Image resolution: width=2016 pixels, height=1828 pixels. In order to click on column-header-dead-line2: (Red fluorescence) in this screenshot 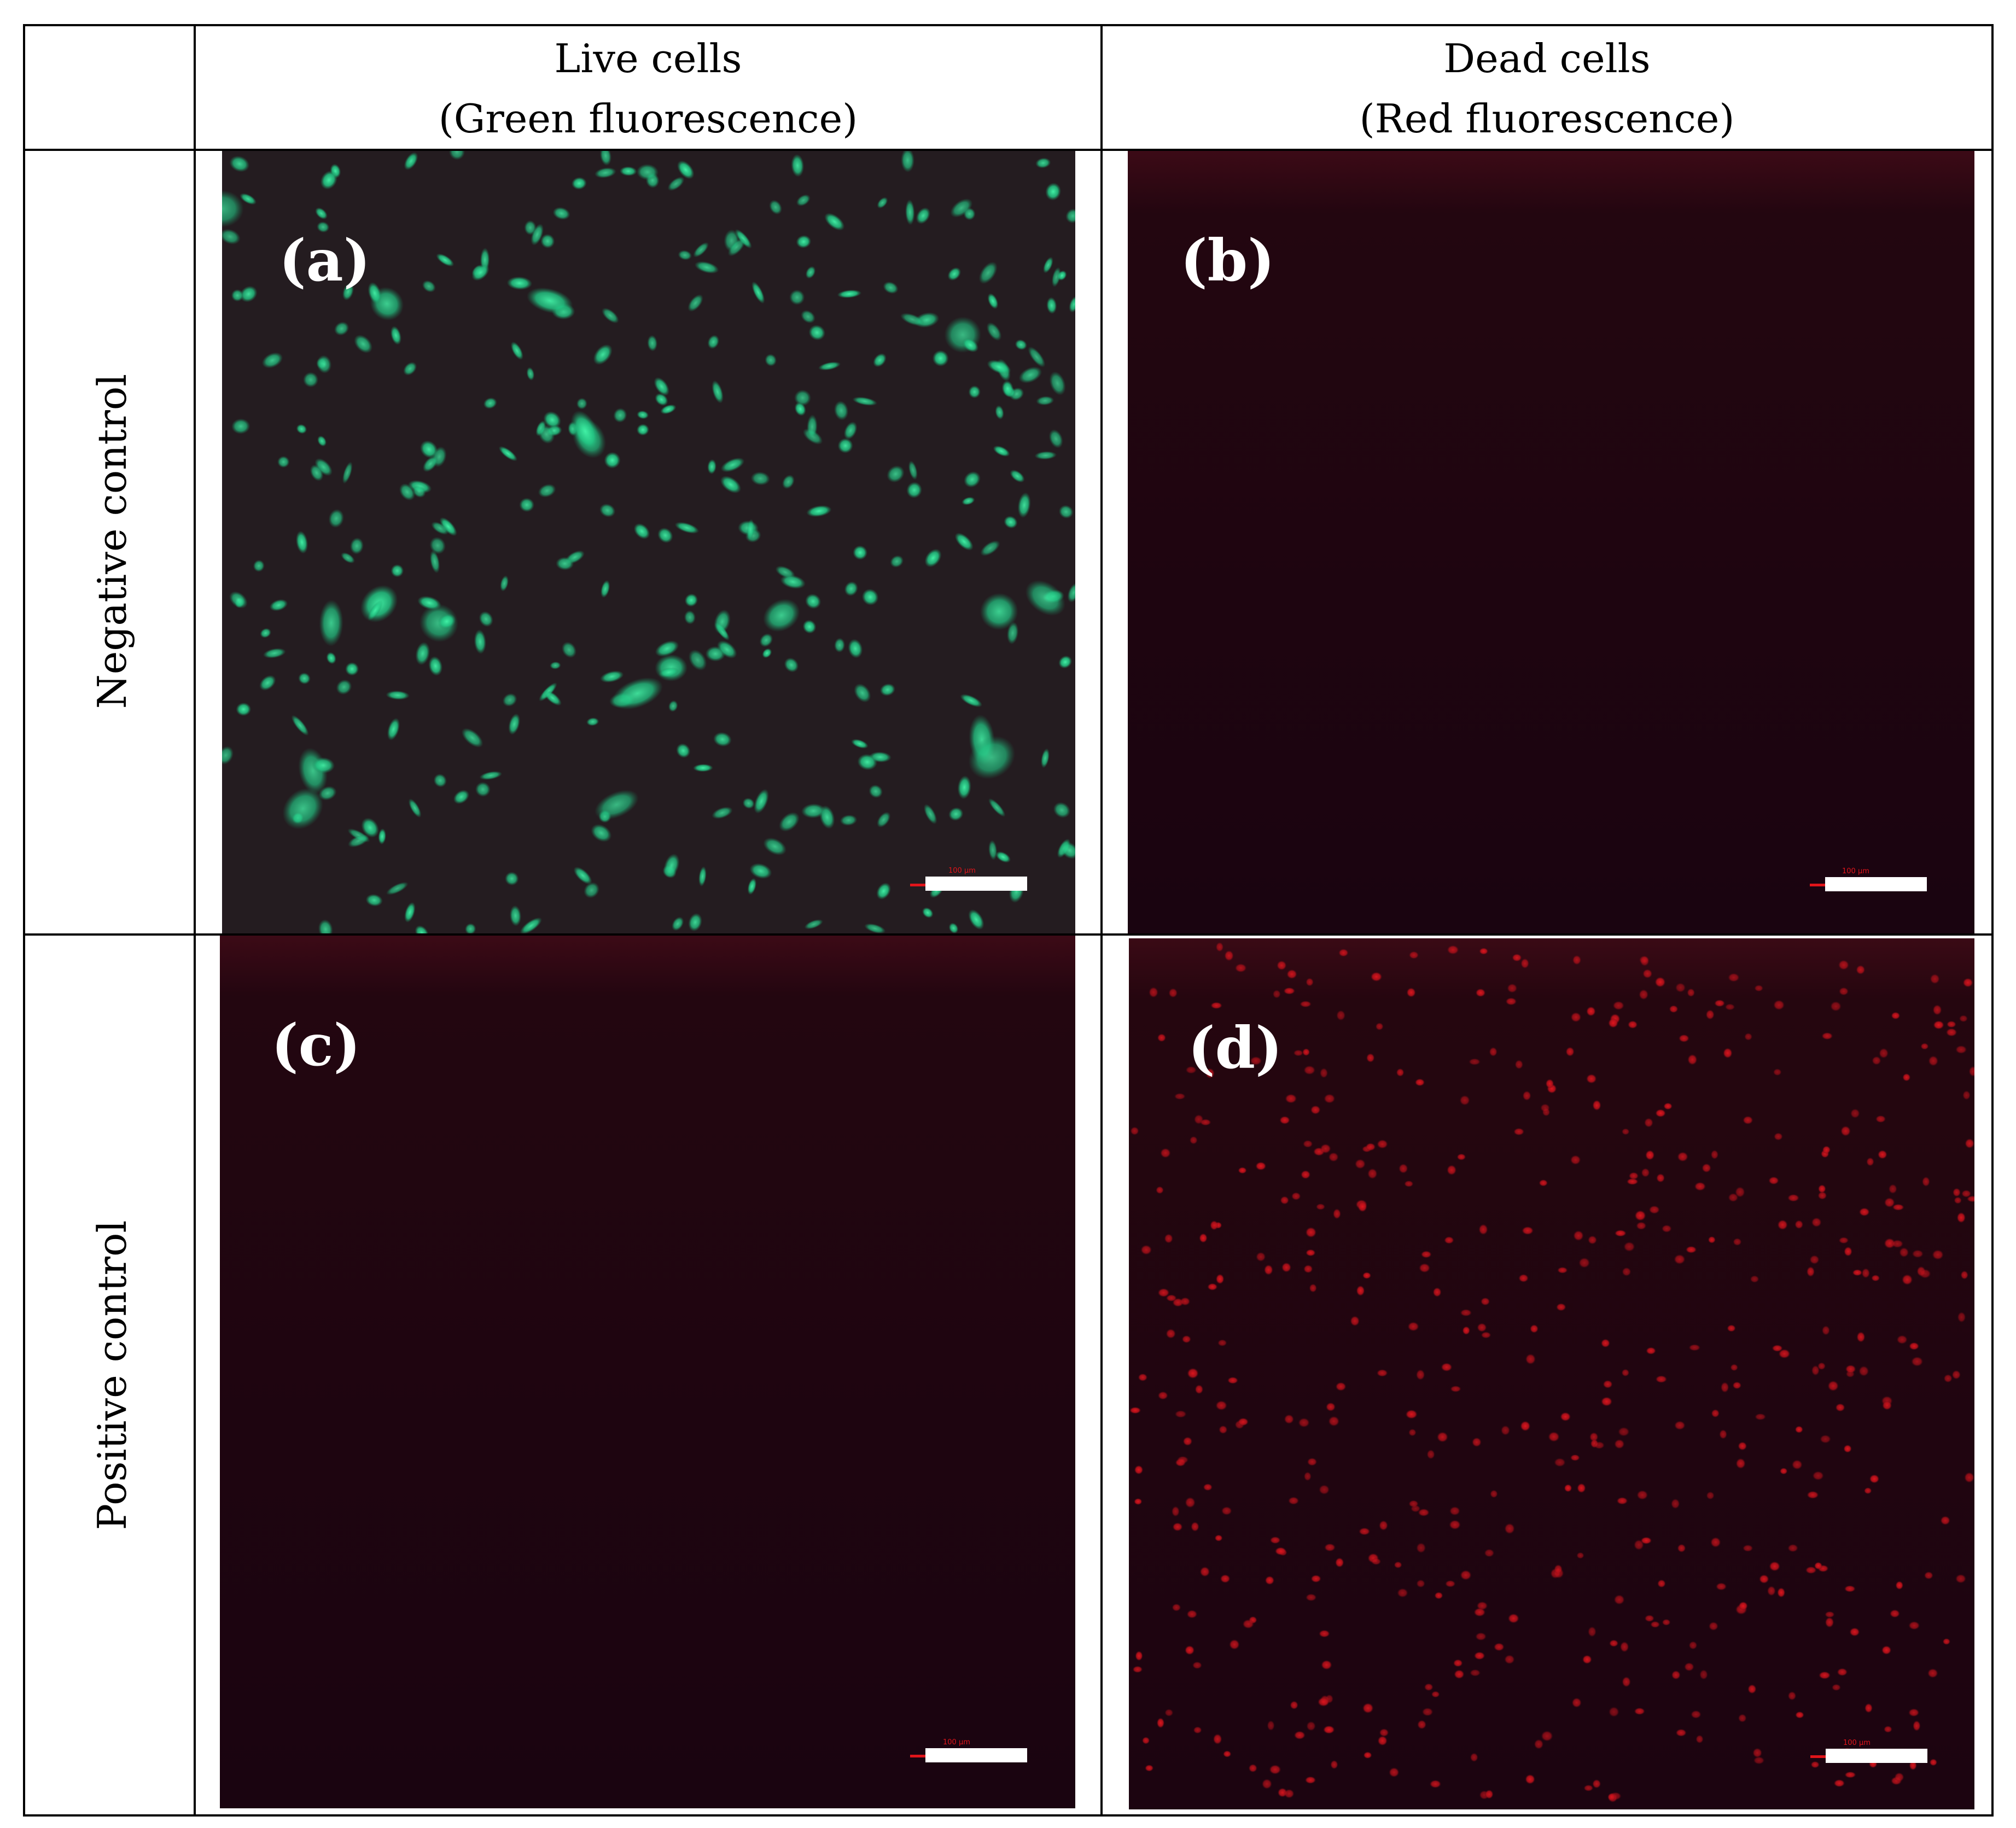, I will do `click(1547, 119)`.